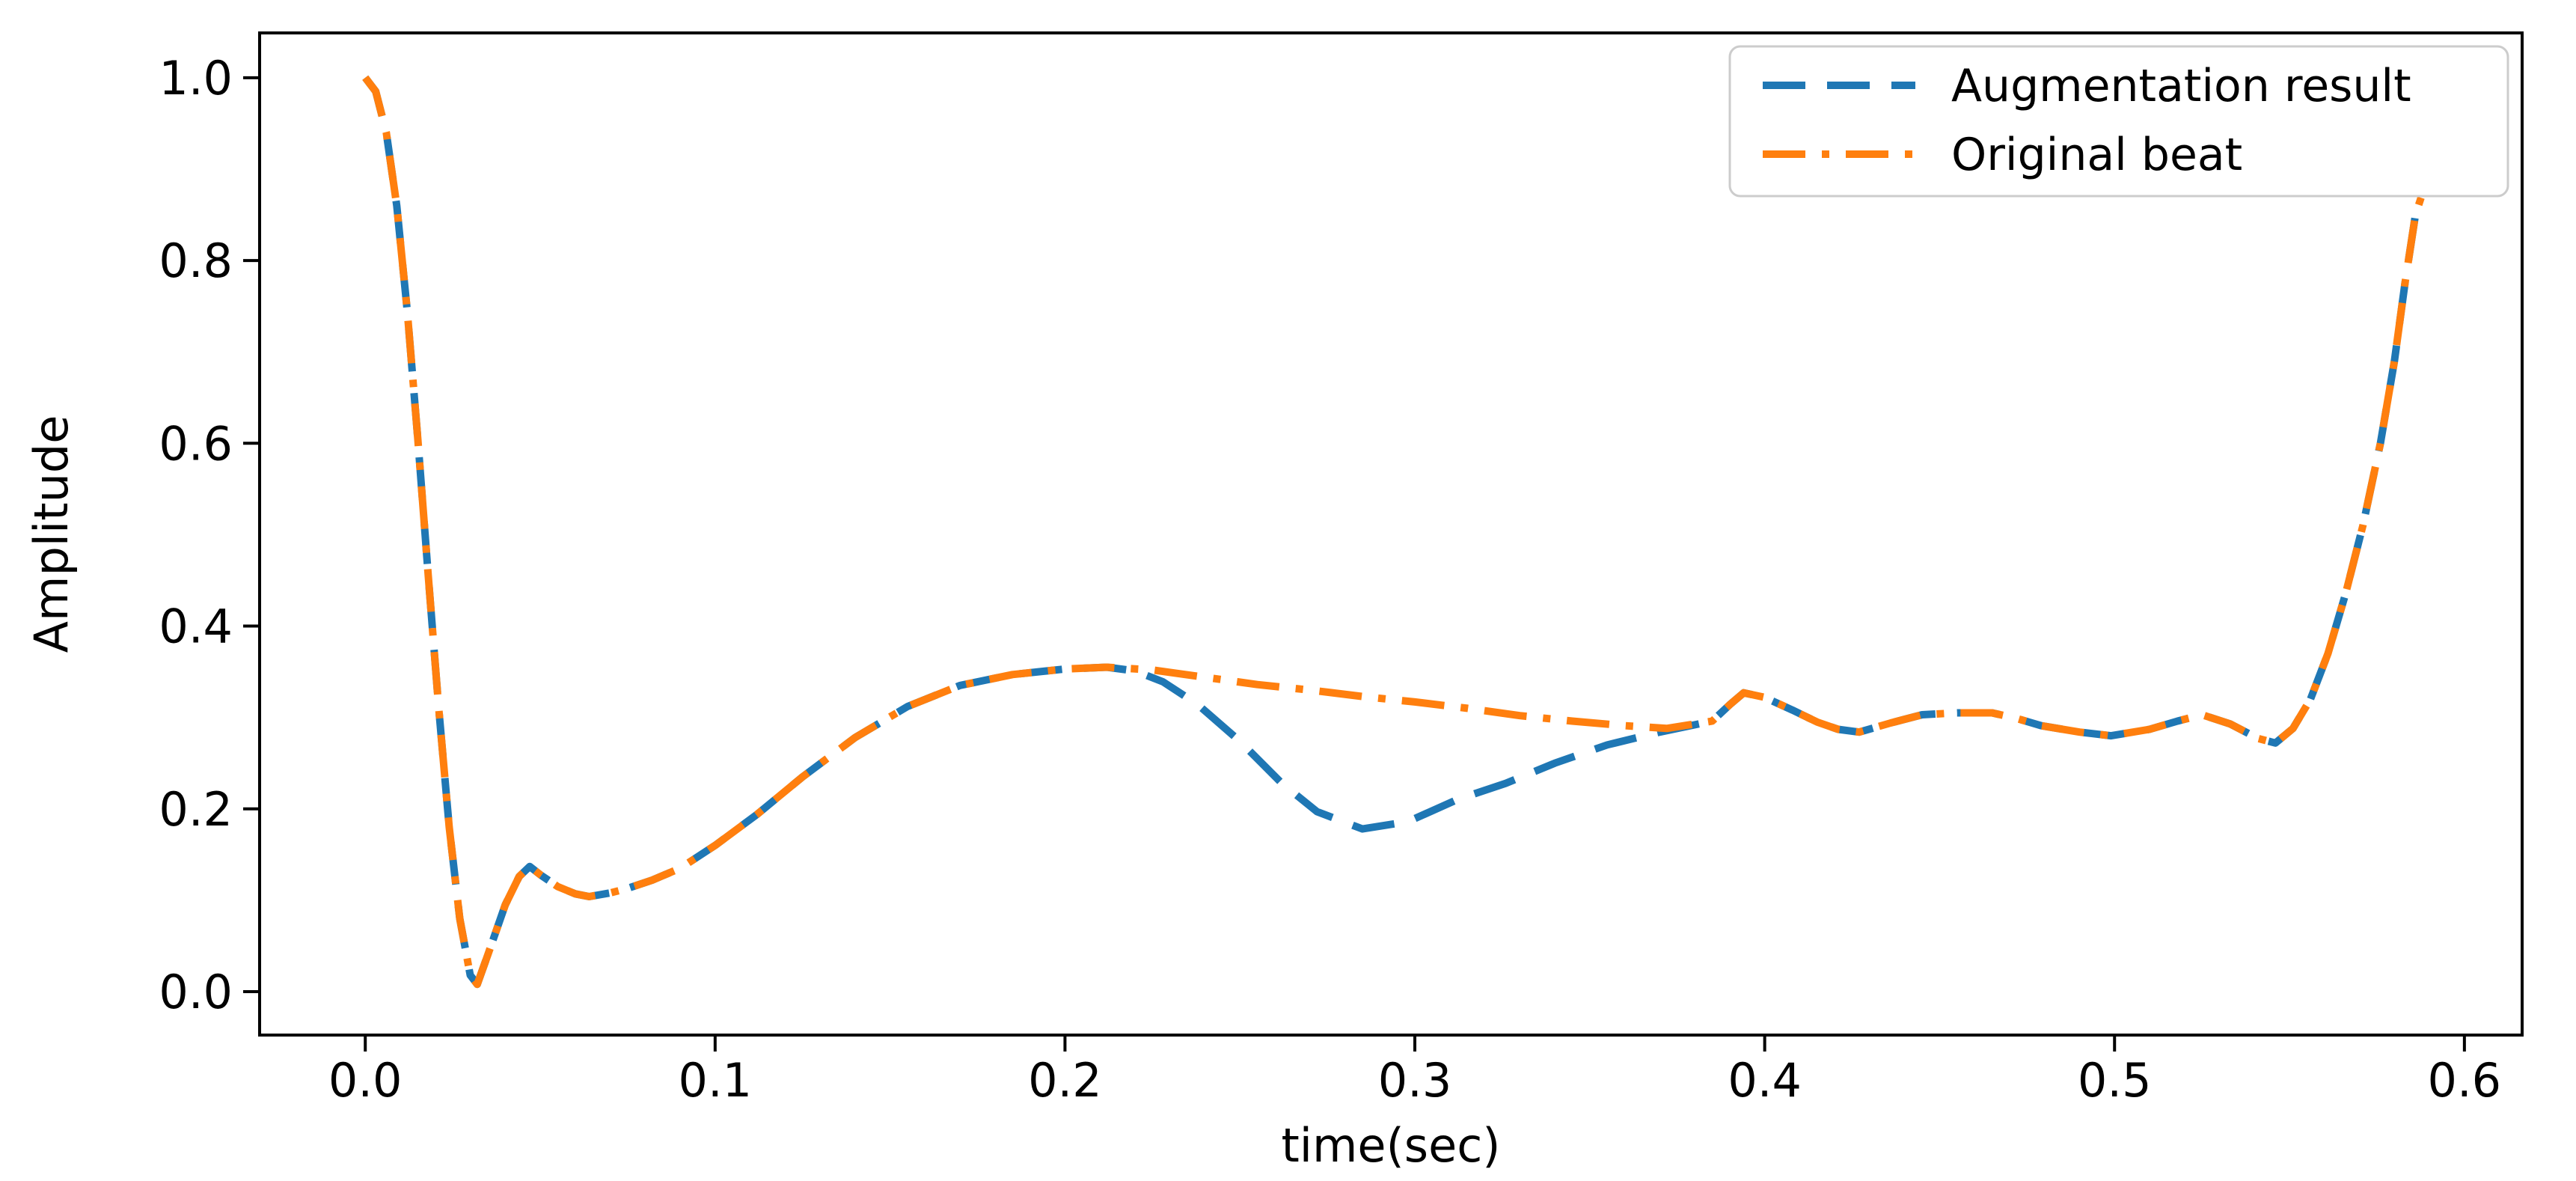 The height and width of the screenshot is (1181, 2576). What do you see at coordinates (2465, 1081) in the screenshot?
I see `x-axis-tick-label: 0.6` at bounding box center [2465, 1081].